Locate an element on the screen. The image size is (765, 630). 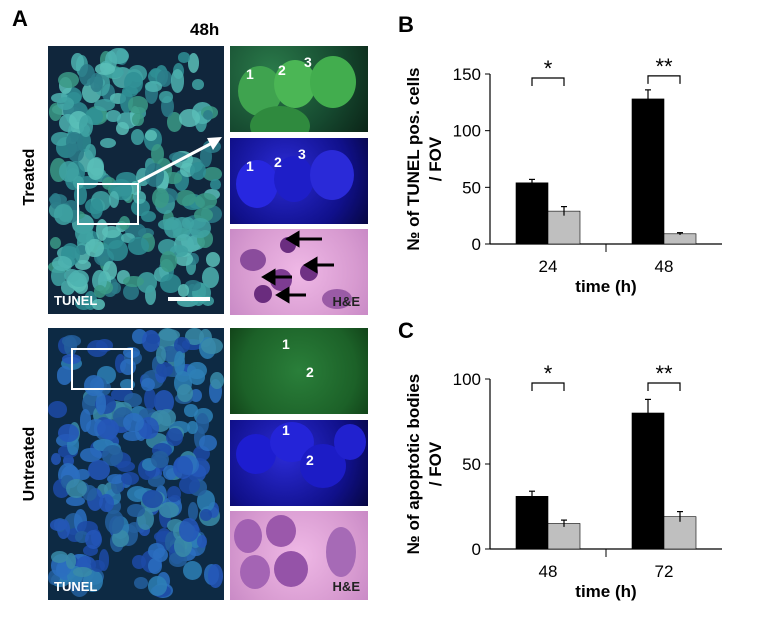
x-tick-label: 72 is located at coordinates (664, 571).